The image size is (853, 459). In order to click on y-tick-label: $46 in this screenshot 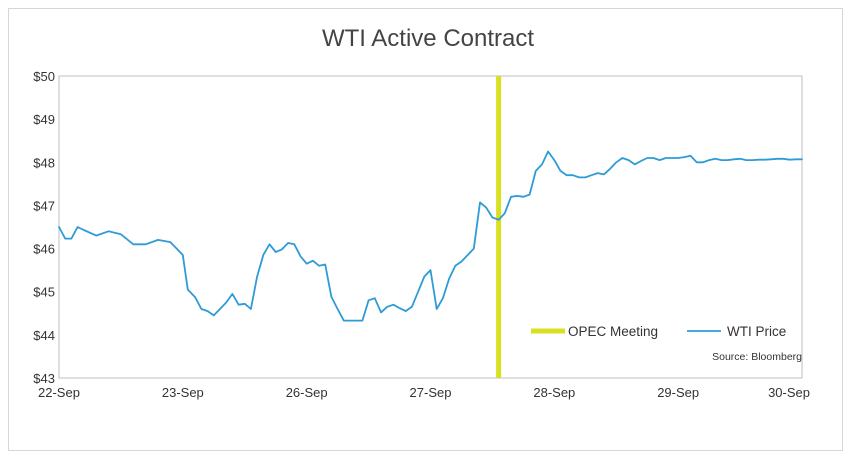, I will do `click(44, 249)`.